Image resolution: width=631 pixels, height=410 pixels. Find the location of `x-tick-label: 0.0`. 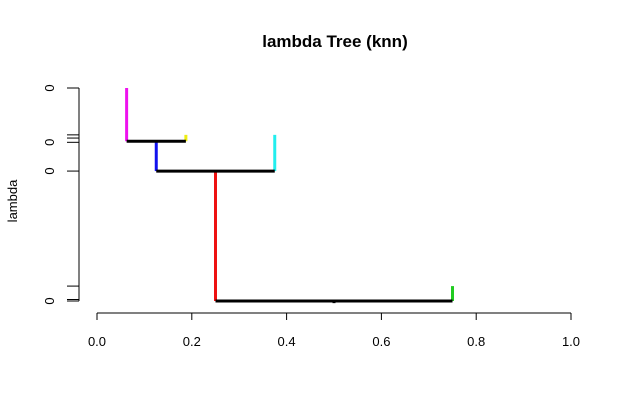

x-tick-label: 0.0 is located at coordinates (97, 341).